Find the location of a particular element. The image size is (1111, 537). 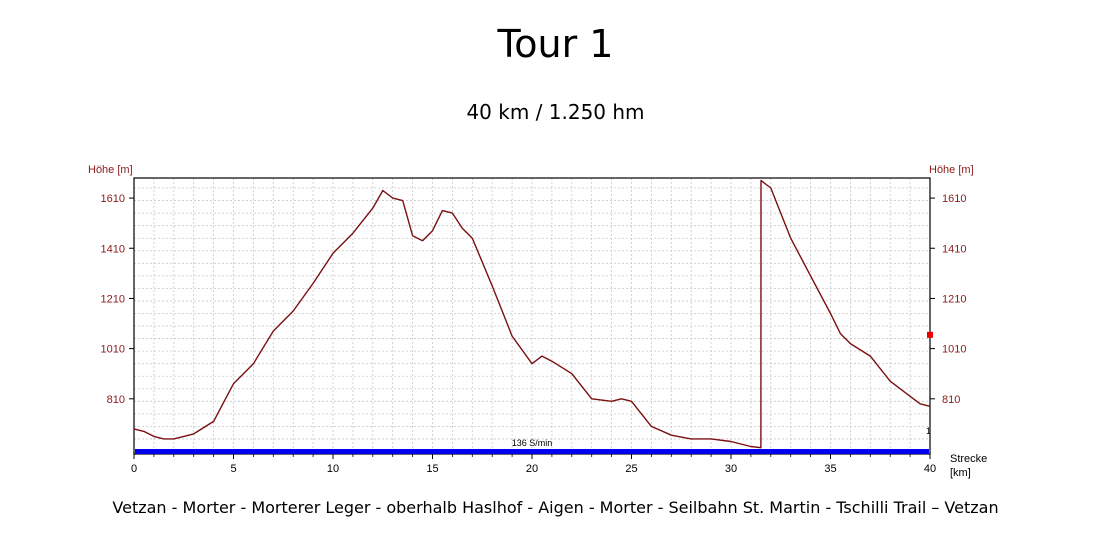

x-tick-label: 5 is located at coordinates (233, 469).